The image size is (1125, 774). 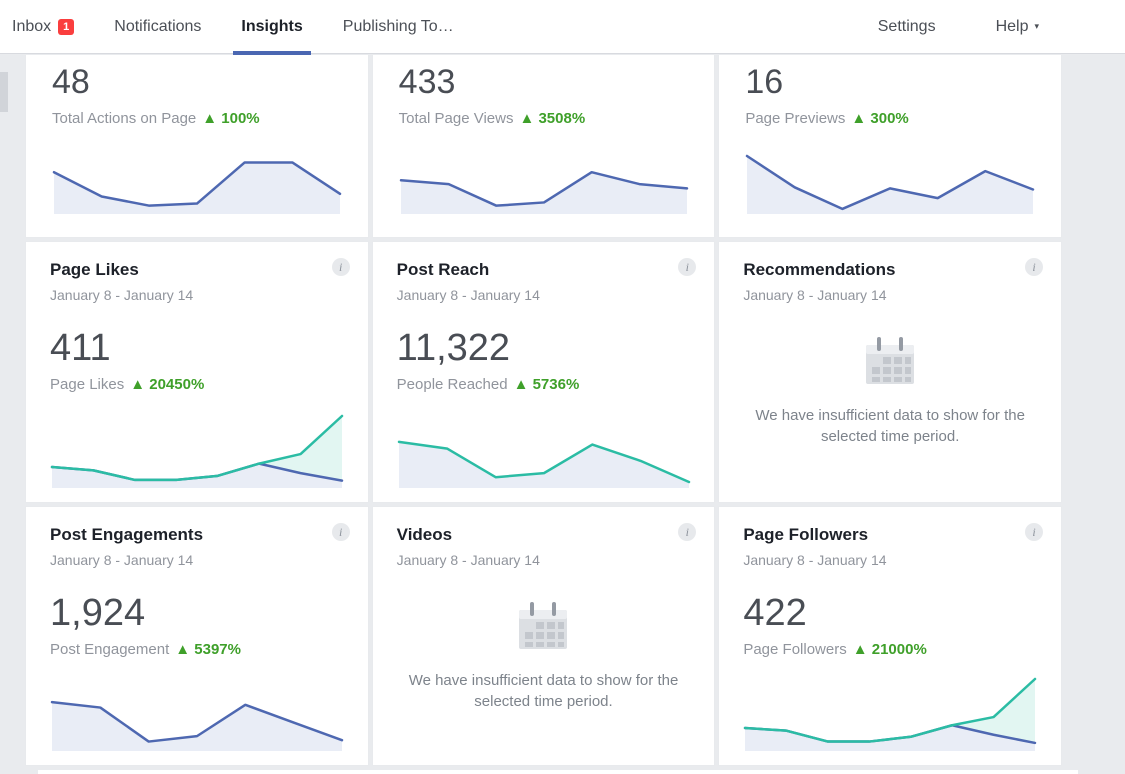 I want to click on metric-label: Page Followers, so click(x=795, y=649).